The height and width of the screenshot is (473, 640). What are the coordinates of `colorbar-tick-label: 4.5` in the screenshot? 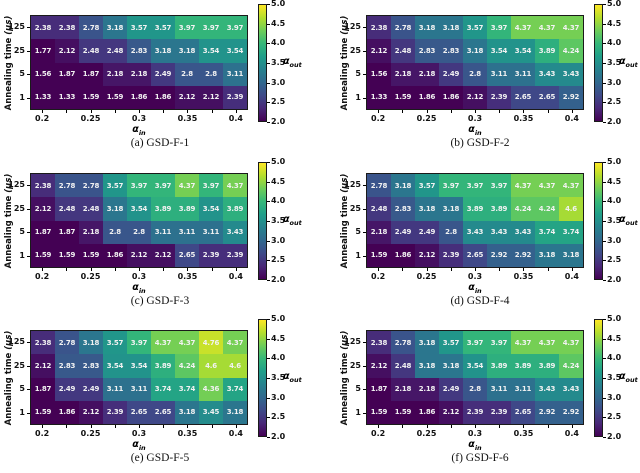 It's located at (614, 338).